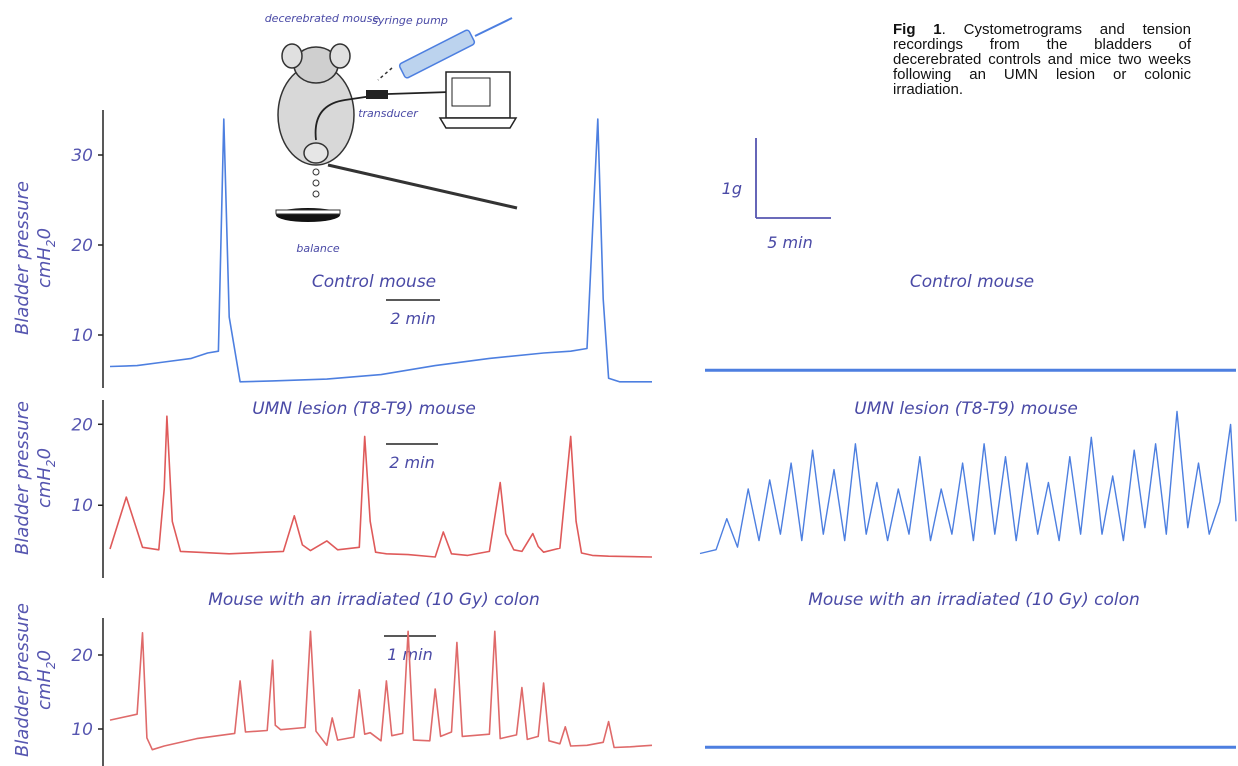 The width and height of the screenshot is (1238, 766). What do you see at coordinates (974, 600) in the screenshot?
I see `panel-title-5: Mouse with an irradiated (10 Gy) colon` at bounding box center [974, 600].